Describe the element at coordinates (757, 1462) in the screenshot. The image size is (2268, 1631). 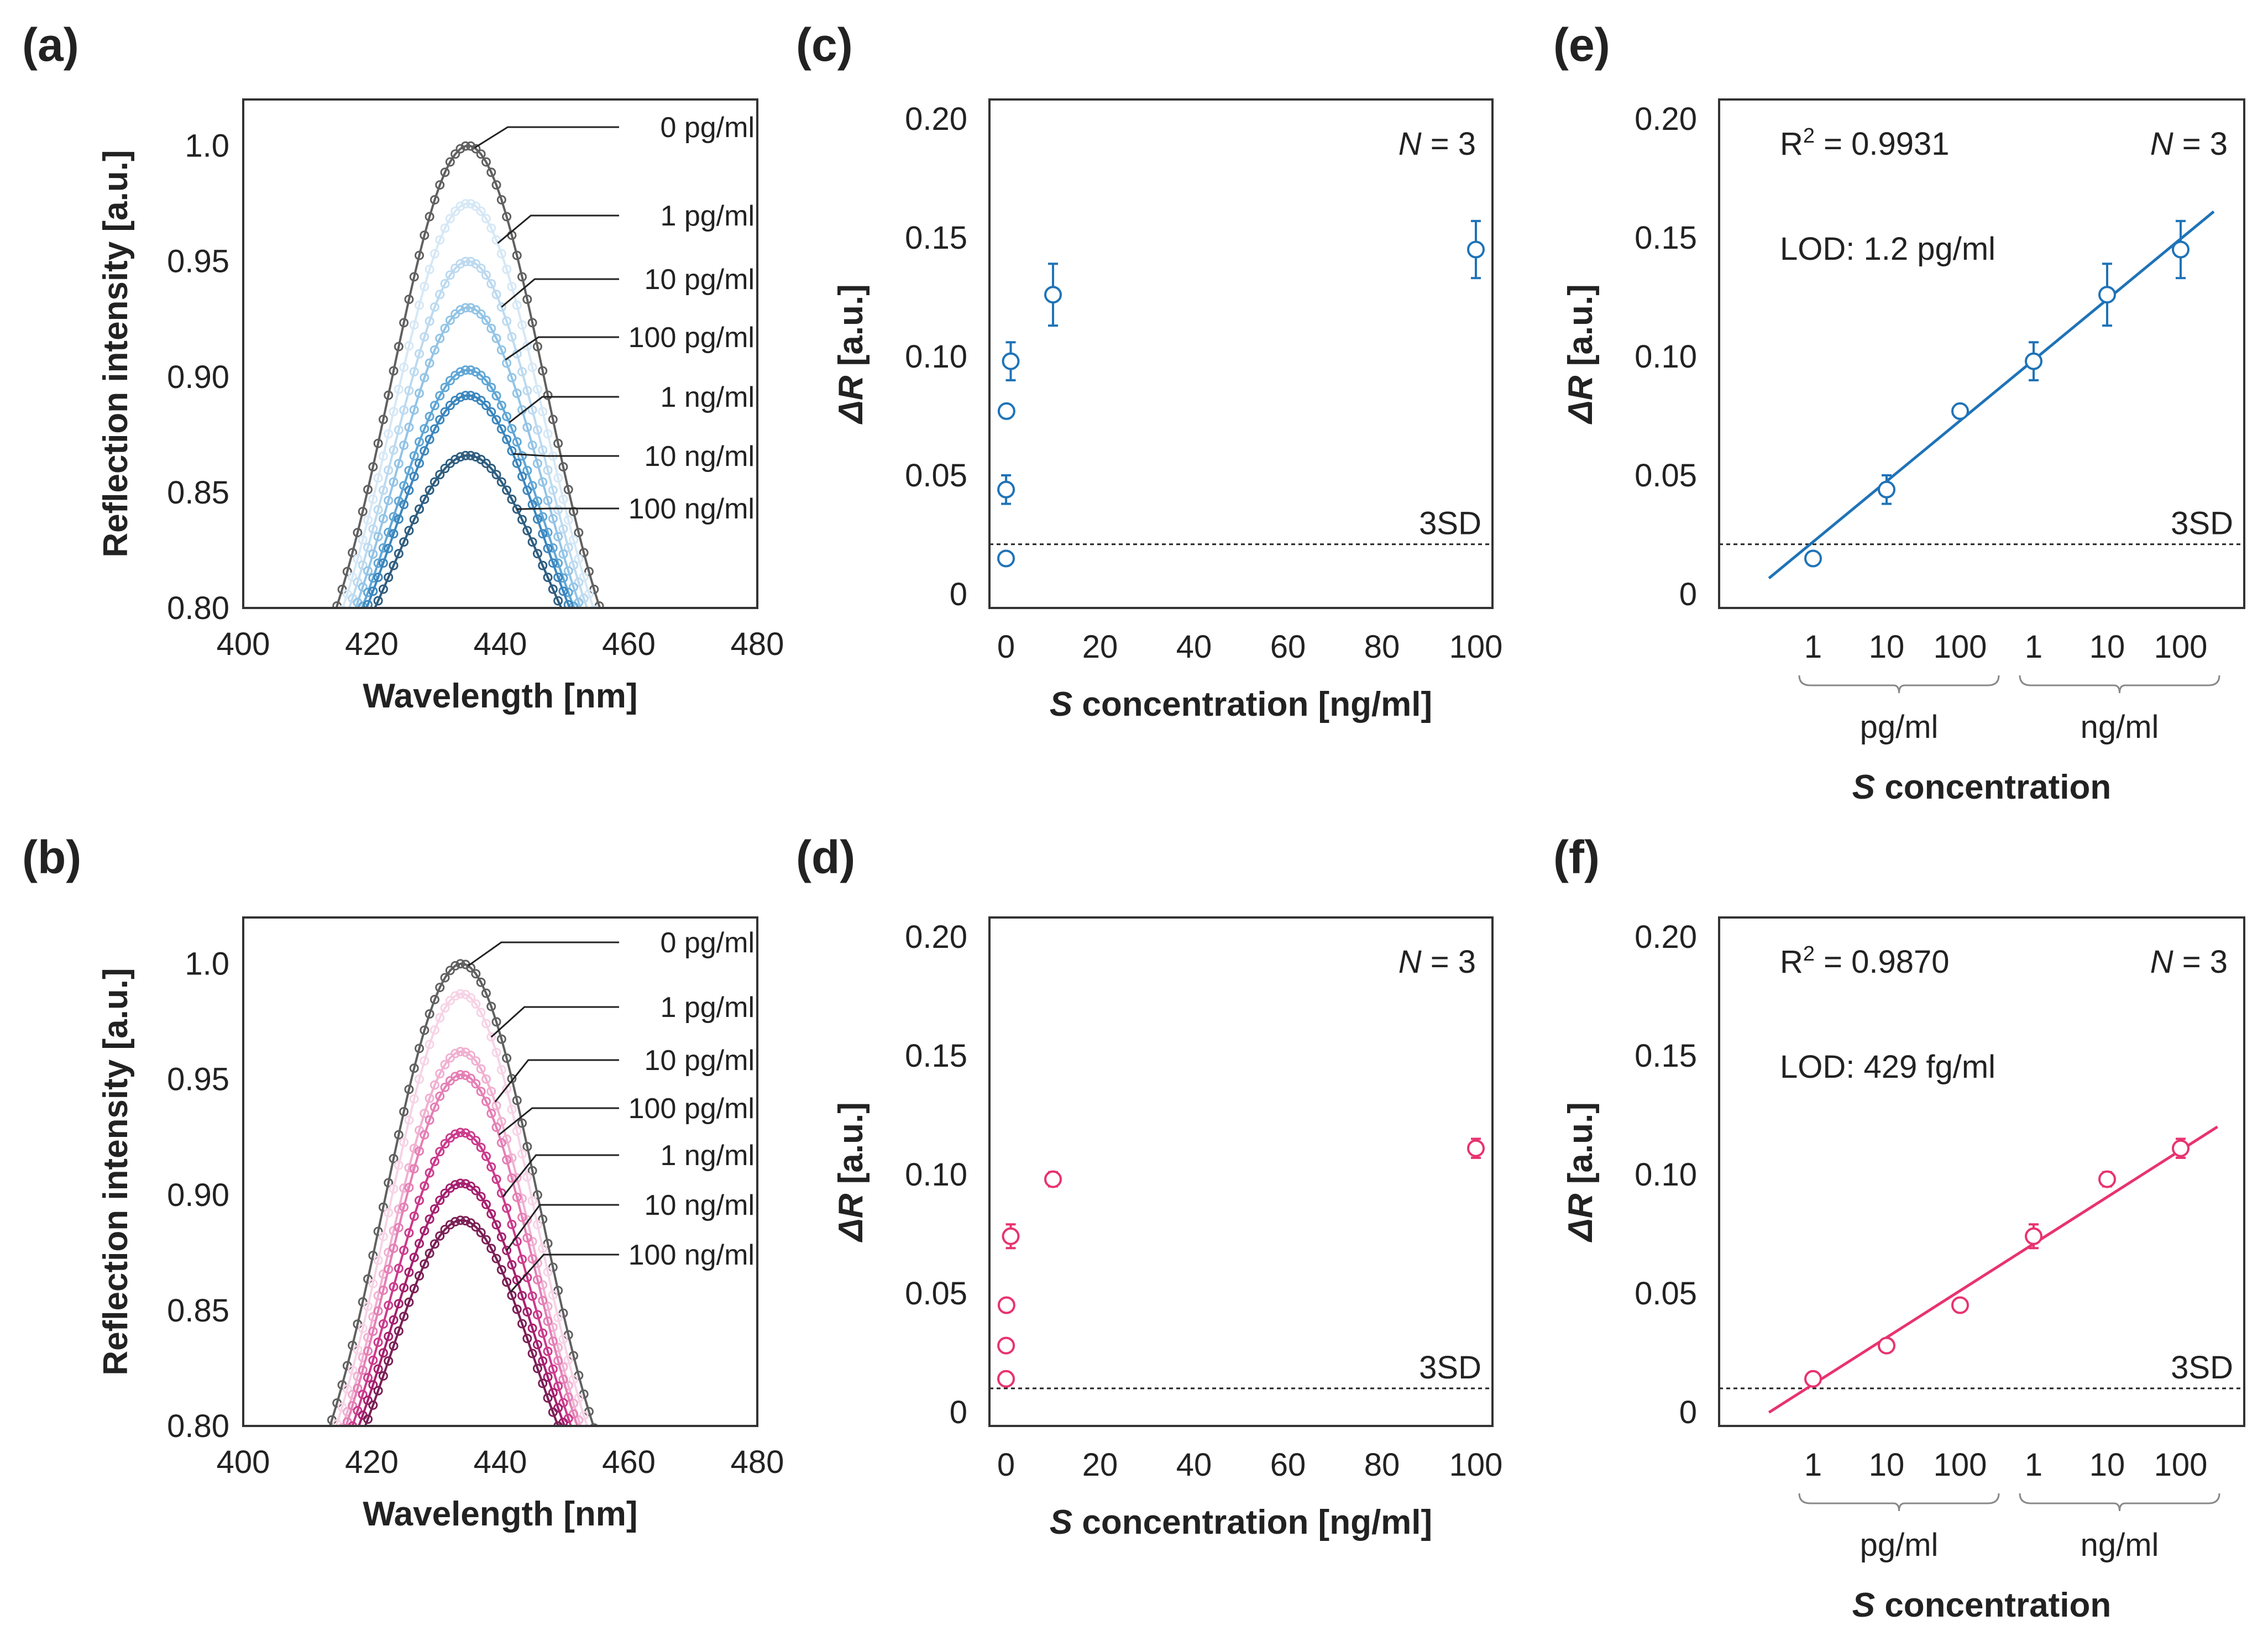
I see `x-tick-label: 480` at that location.